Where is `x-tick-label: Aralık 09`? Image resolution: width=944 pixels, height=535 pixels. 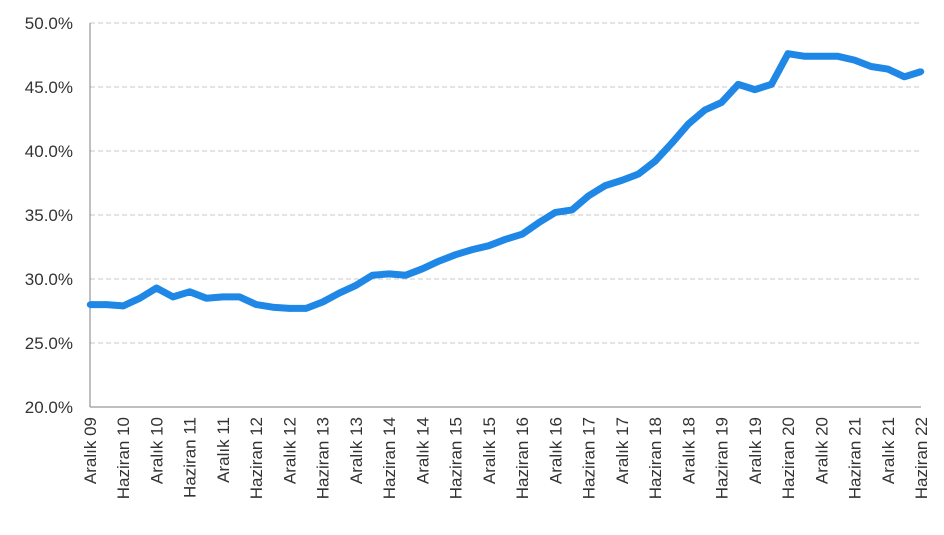
x-tick-label: Aralık 09 is located at coordinates (90, 450).